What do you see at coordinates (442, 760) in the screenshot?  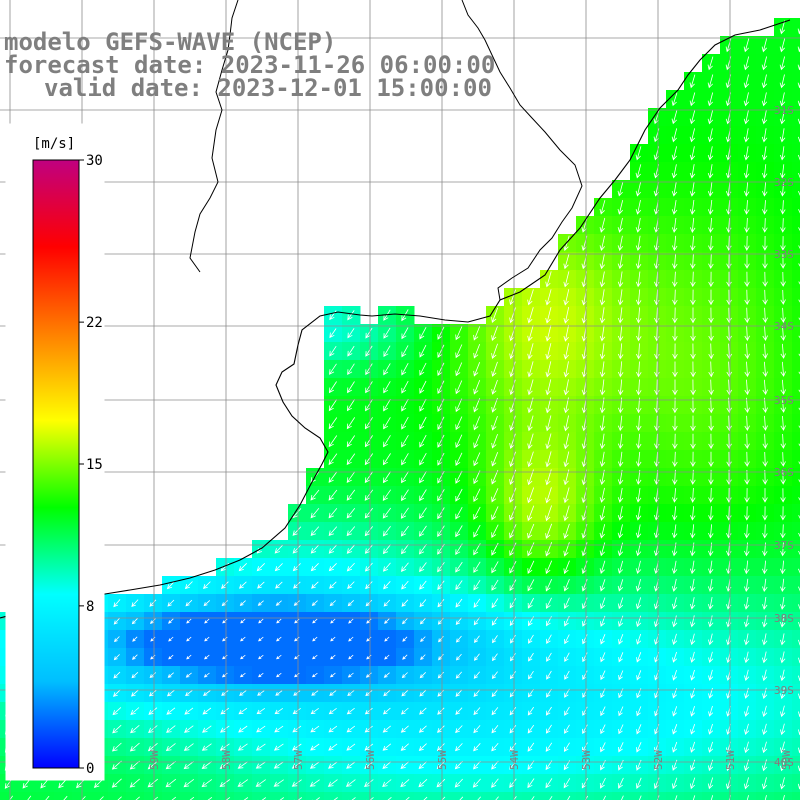 I see `longitude-label: 55W` at bounding box center [442, 760].